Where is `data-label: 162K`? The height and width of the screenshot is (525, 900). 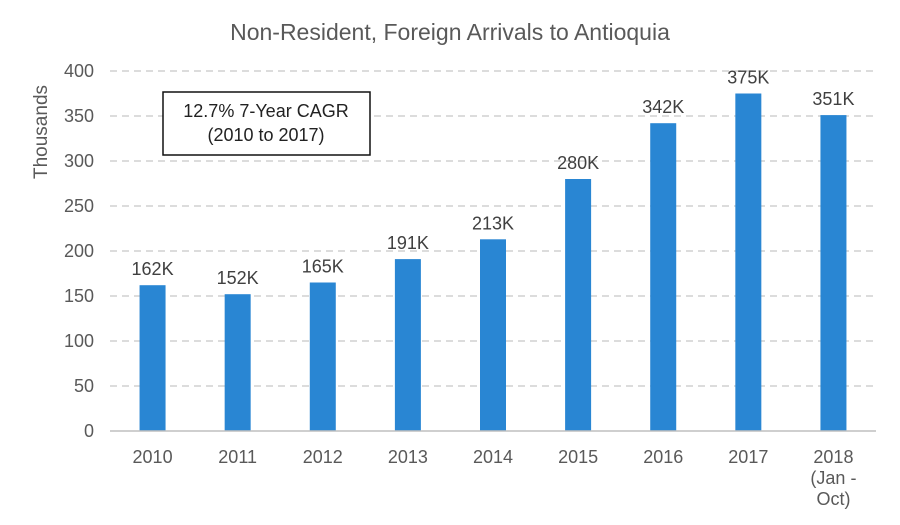 data-label: 162K is located at coordinates (153, 269).